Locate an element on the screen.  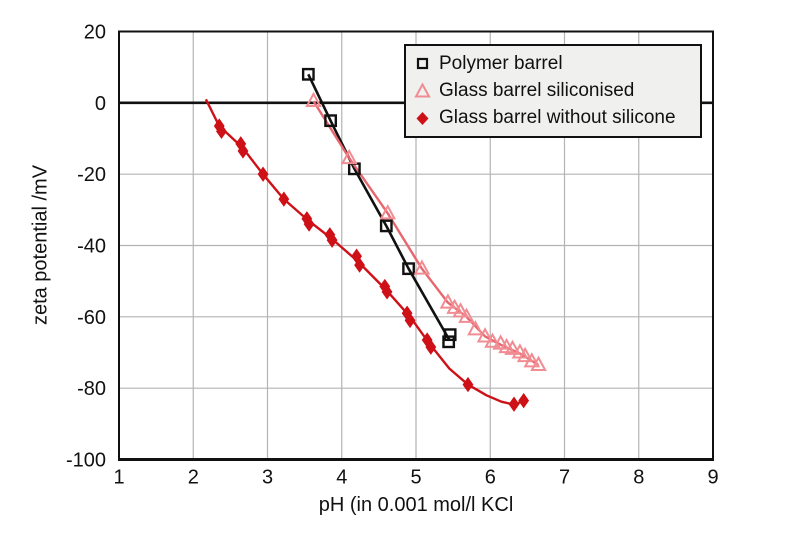
y-axis-label: zeta potential /mV is located at coordinates (40, 245).